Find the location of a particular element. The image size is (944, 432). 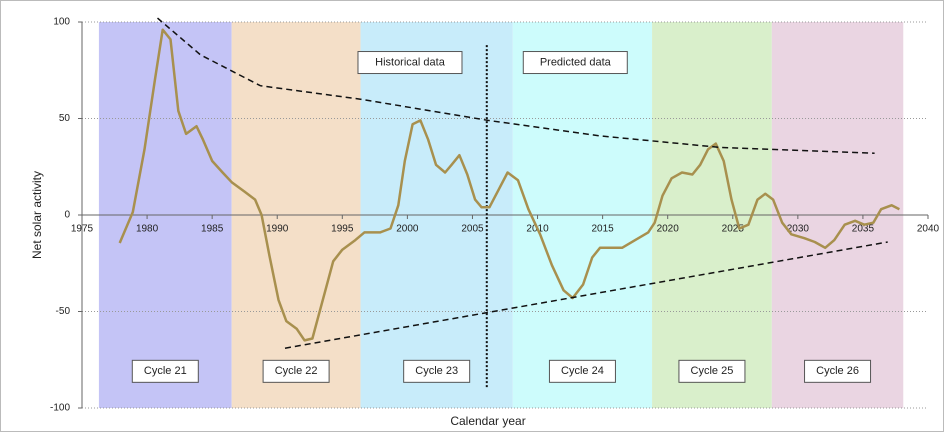

x-tick-label: 1995 is located at coordinates (342, 229).